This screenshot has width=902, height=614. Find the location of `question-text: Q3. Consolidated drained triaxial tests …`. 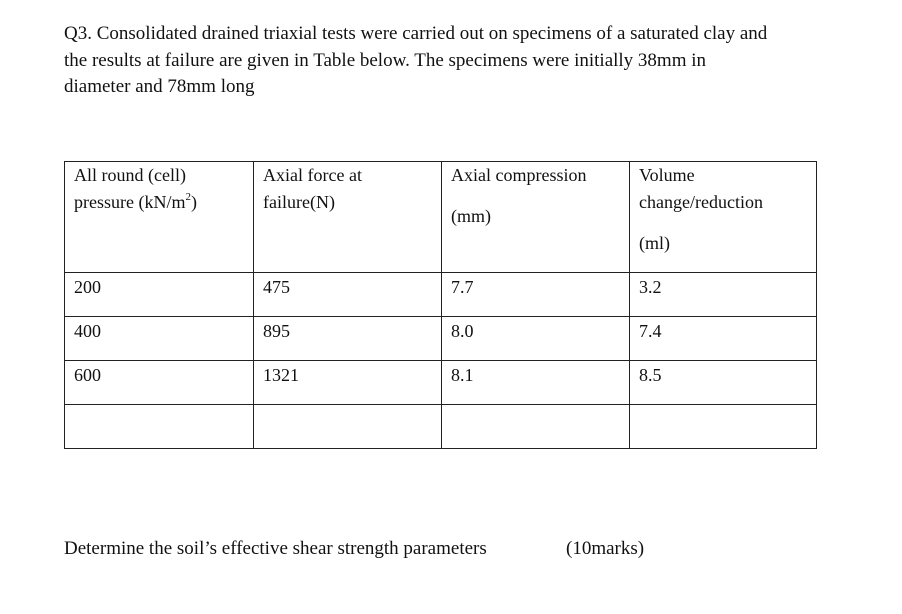

question-text: Q3. Consolidated drained triaxial tests … is located at coordinates (454, 61).